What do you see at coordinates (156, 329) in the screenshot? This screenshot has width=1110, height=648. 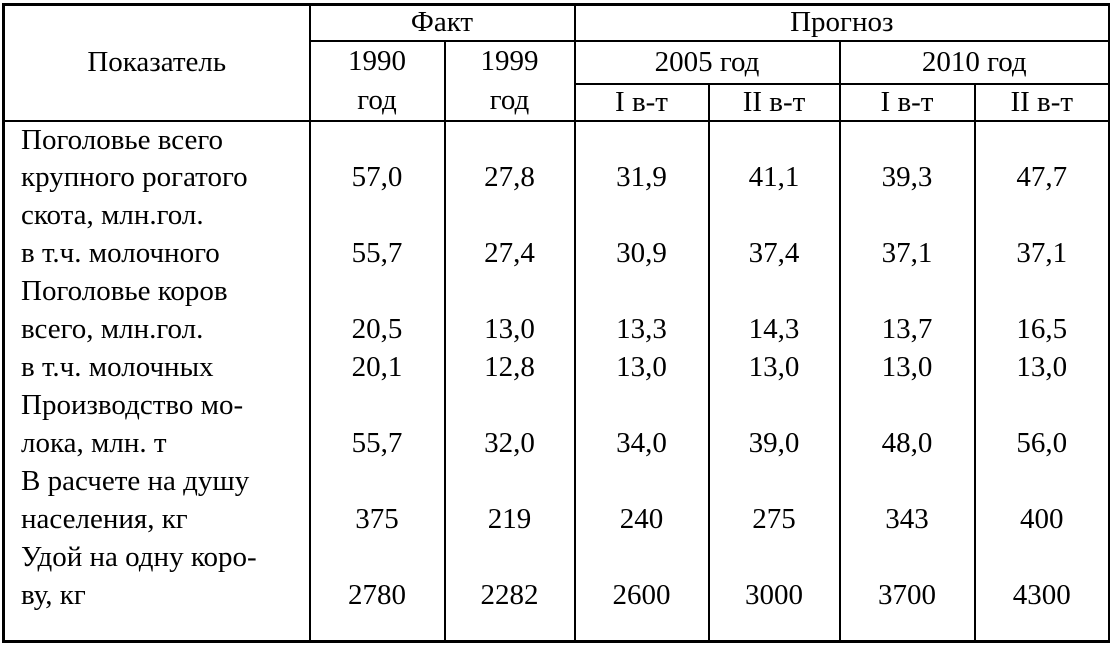 I see `row-label: всего, млн.гол.` at bounding box center [156, 329].